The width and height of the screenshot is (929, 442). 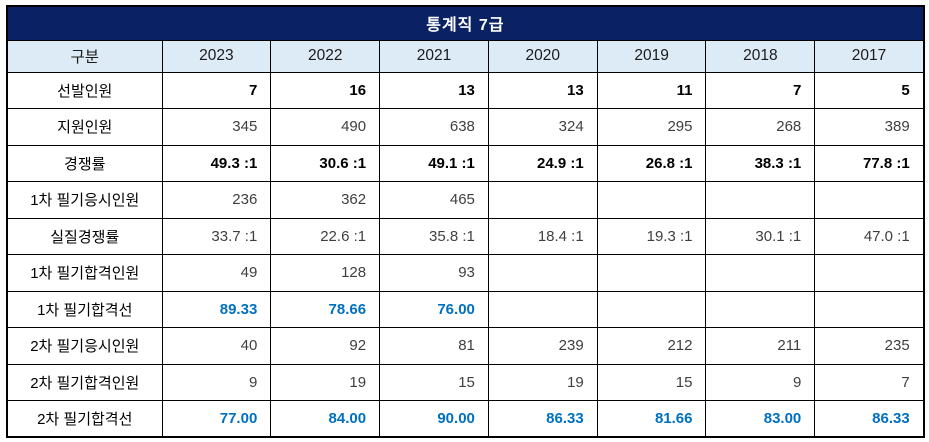 I want to click on table-cell: 90.00, so click(x=434, y=419).